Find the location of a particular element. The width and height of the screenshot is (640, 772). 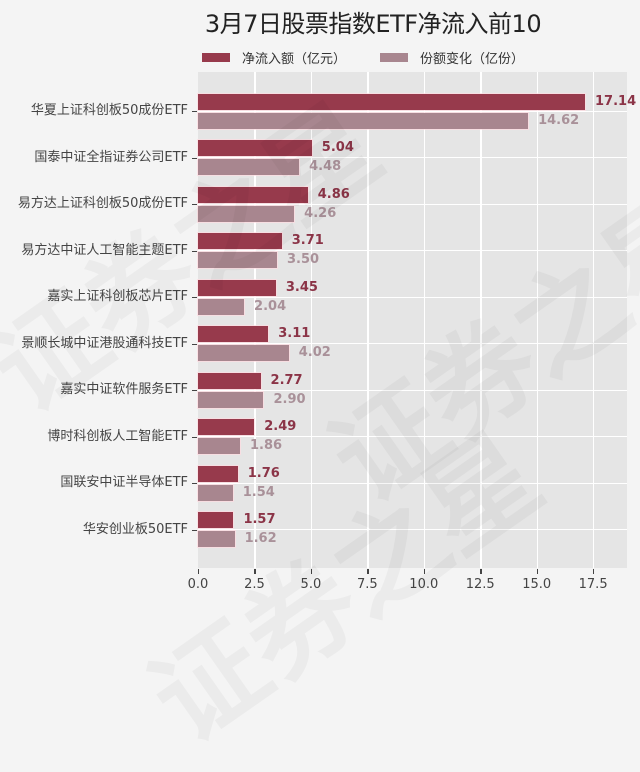

y-category-label: 嘉实中证软件服务ETF is located at coordinates (124, 389).